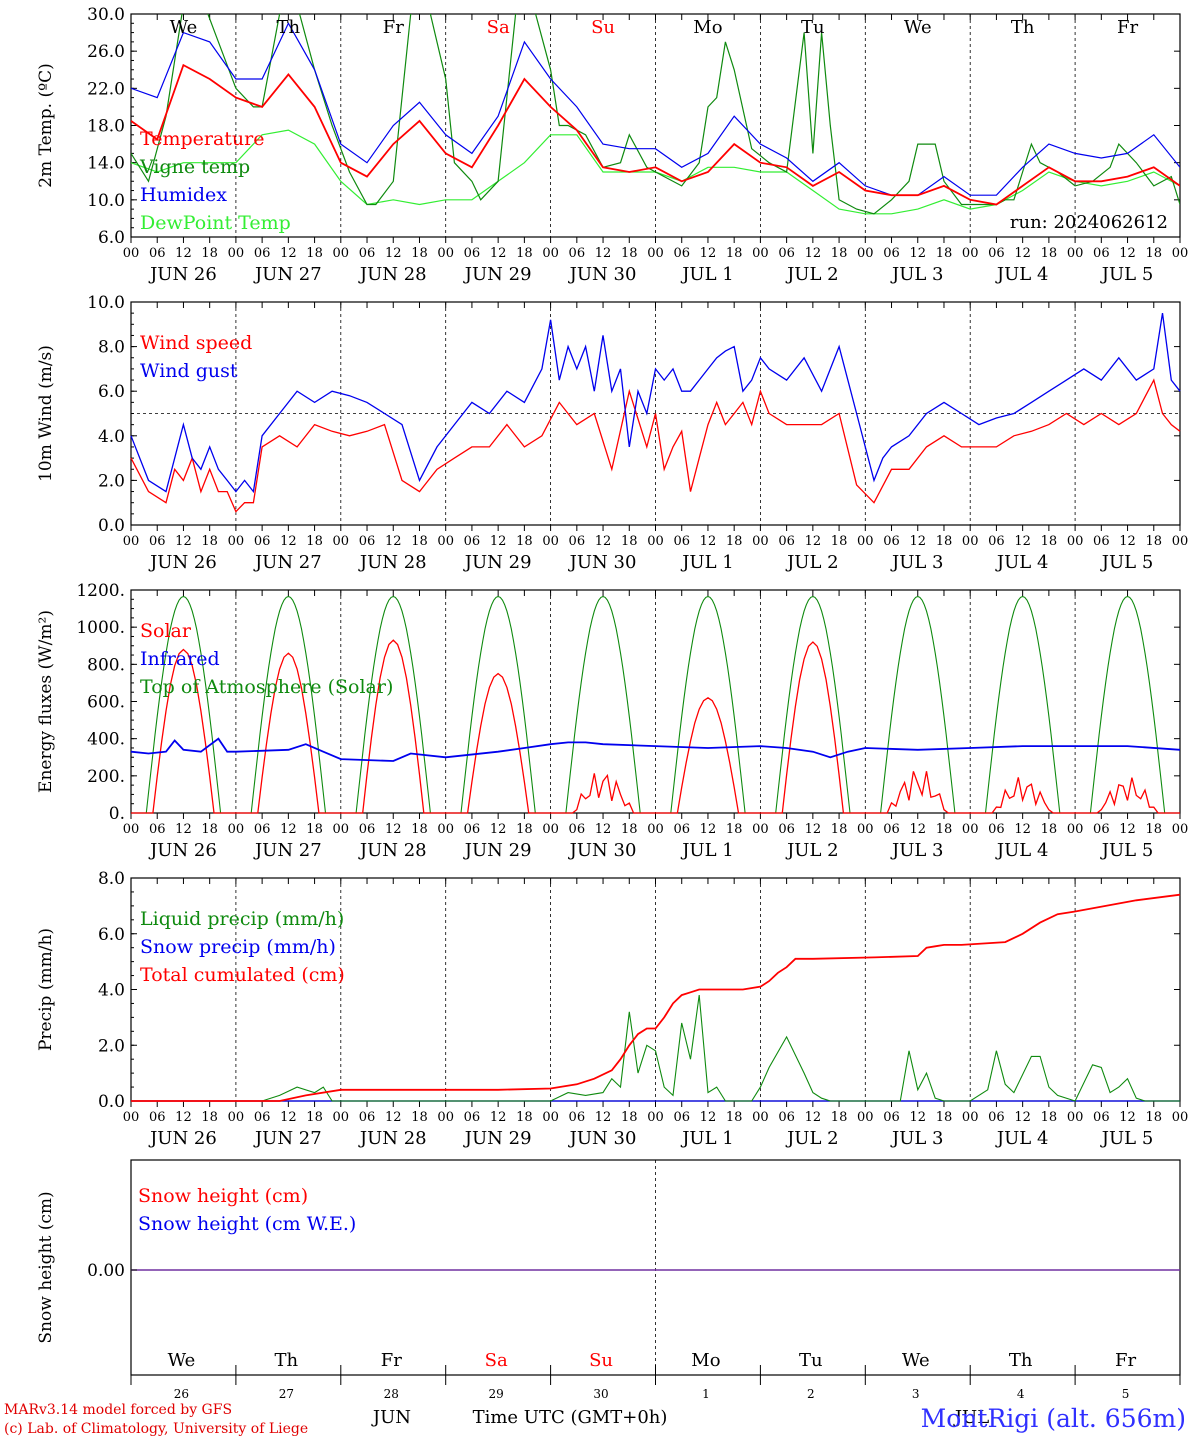 Image resolution: width=1194 pixels, height=1440 pixels. I want to click on day-name: Su, so click(603, 27).